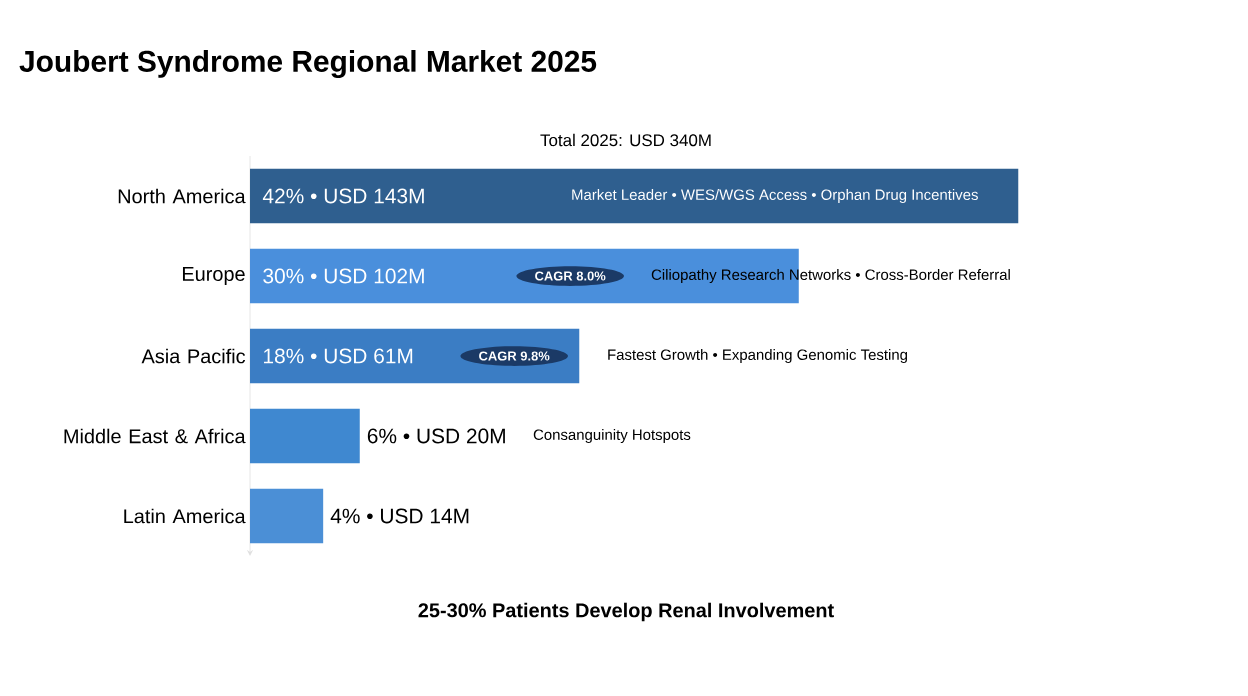 The height and width of the screenshot is (696, 1248). What do you see at coordinates (213, 276) in the screenshot?
I see `y-tick-label: Europe` at bounding box center [213, 276].